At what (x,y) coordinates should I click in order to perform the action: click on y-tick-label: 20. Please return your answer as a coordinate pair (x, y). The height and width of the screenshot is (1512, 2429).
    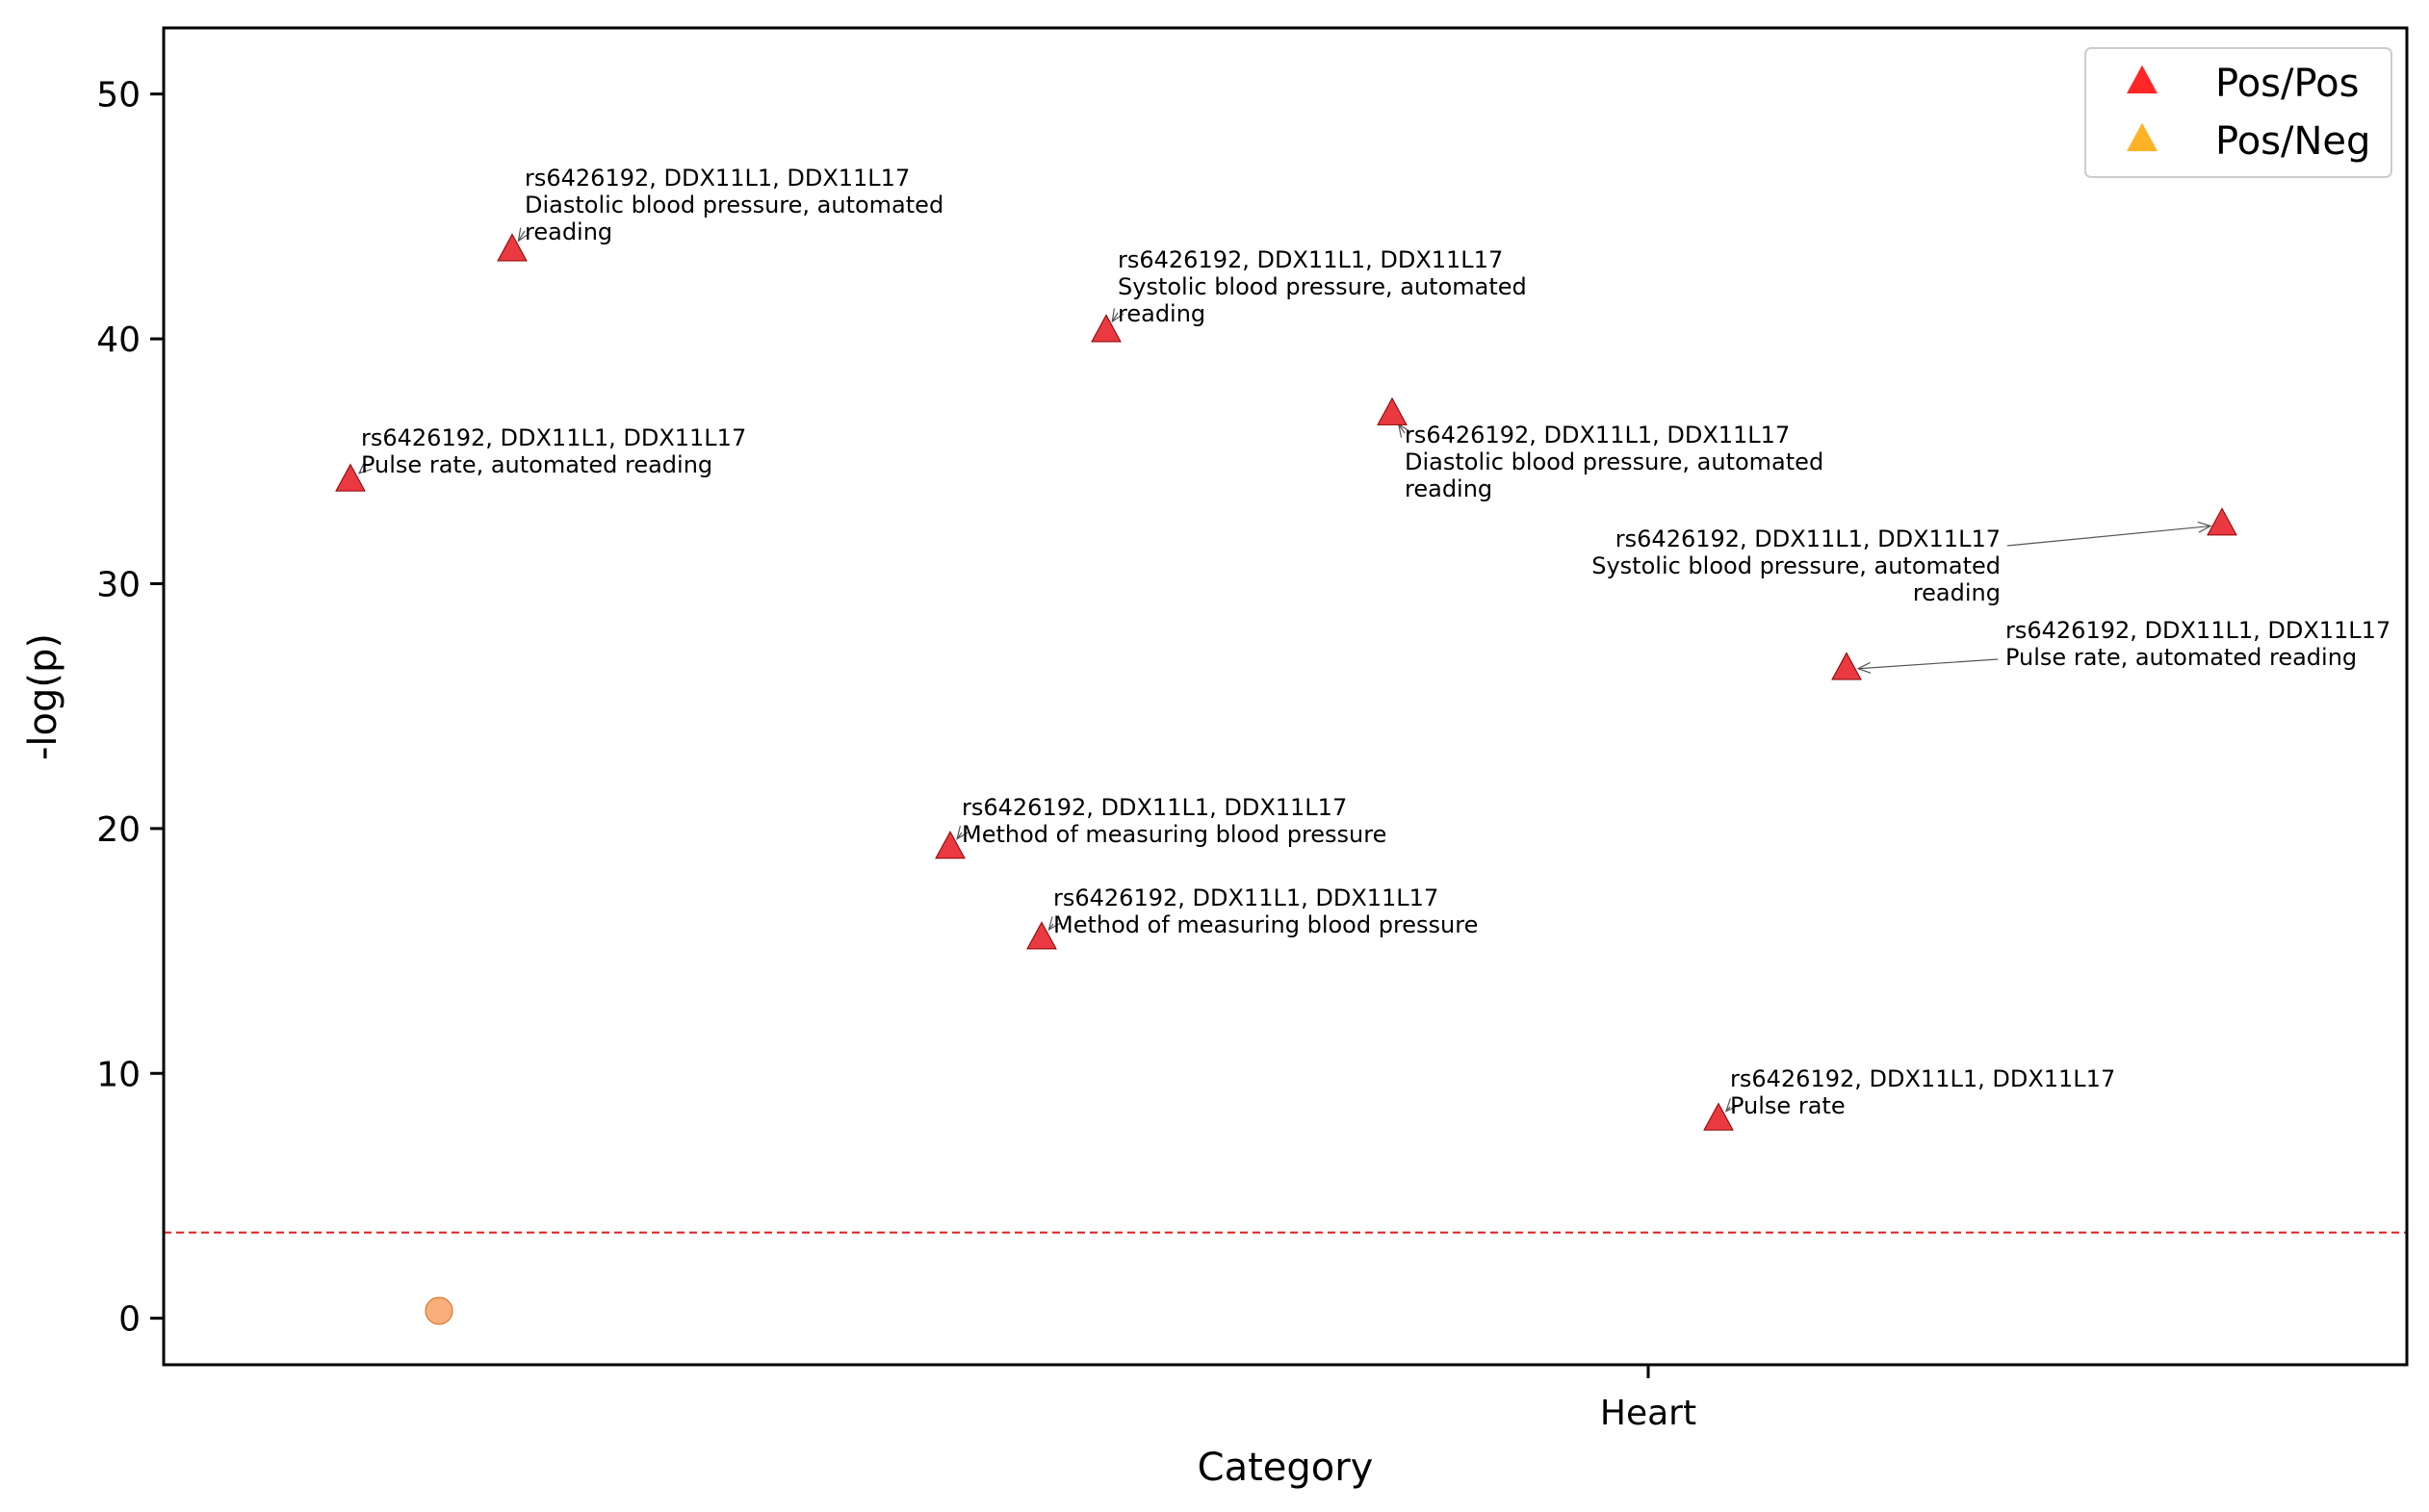
    Looking at the image, I should click on (118, 830).